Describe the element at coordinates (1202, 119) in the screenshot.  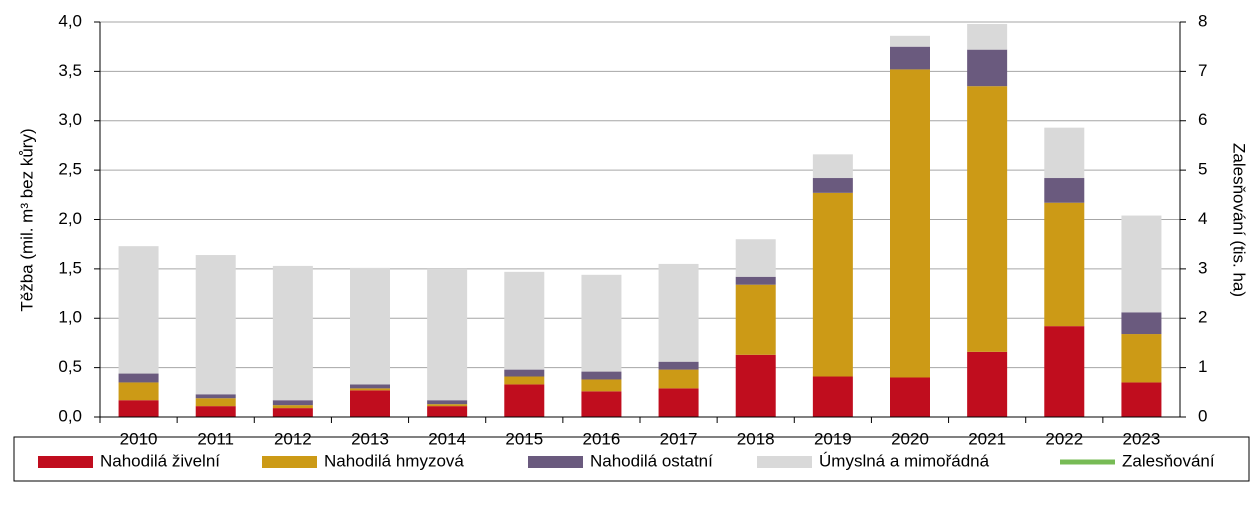
I see `y2-tick-label: 6` at that location.